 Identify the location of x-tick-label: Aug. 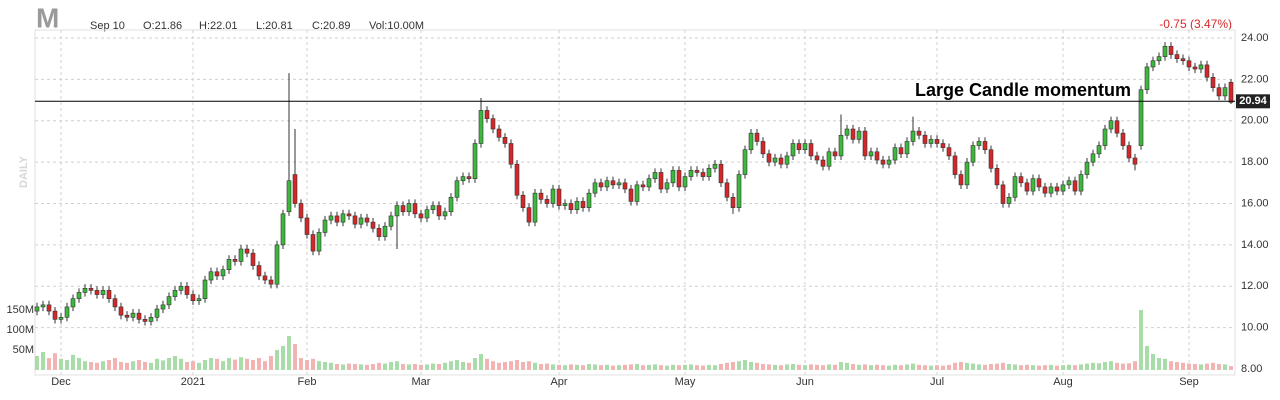
(1063, 382).